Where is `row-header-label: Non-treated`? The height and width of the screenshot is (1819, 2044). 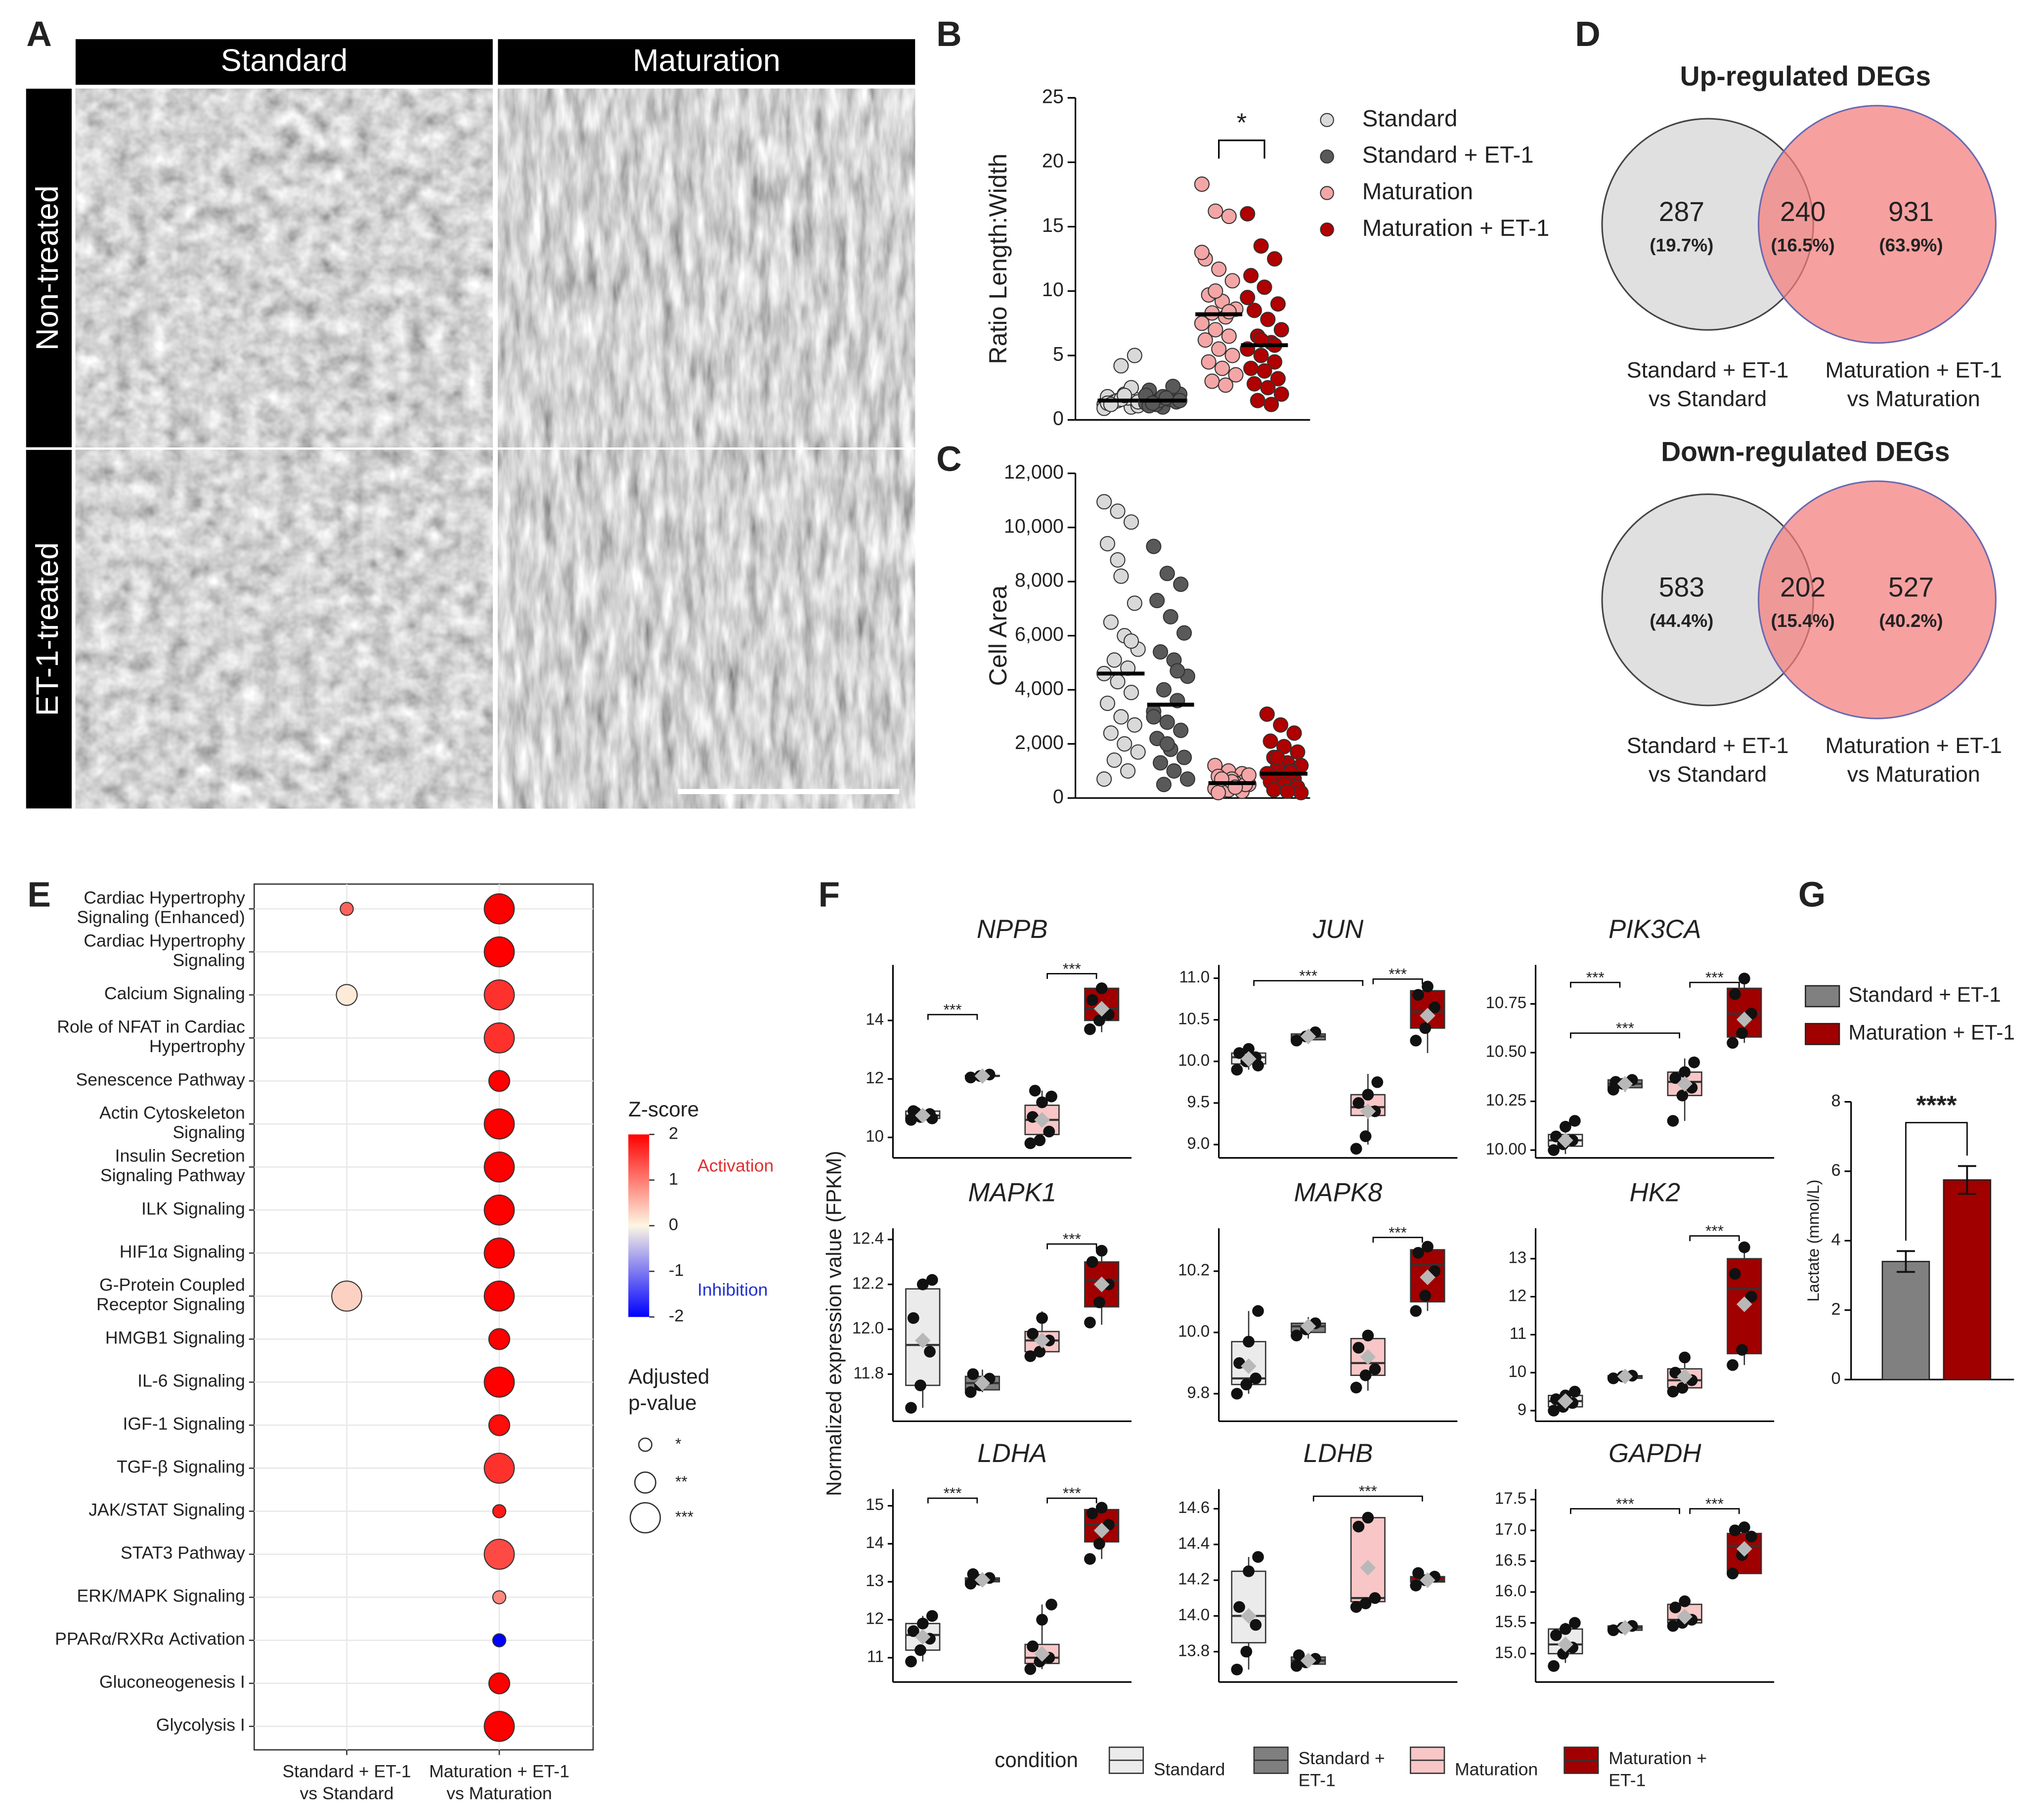
row-header-label: Non-treated is located at coordinates (47, 268).